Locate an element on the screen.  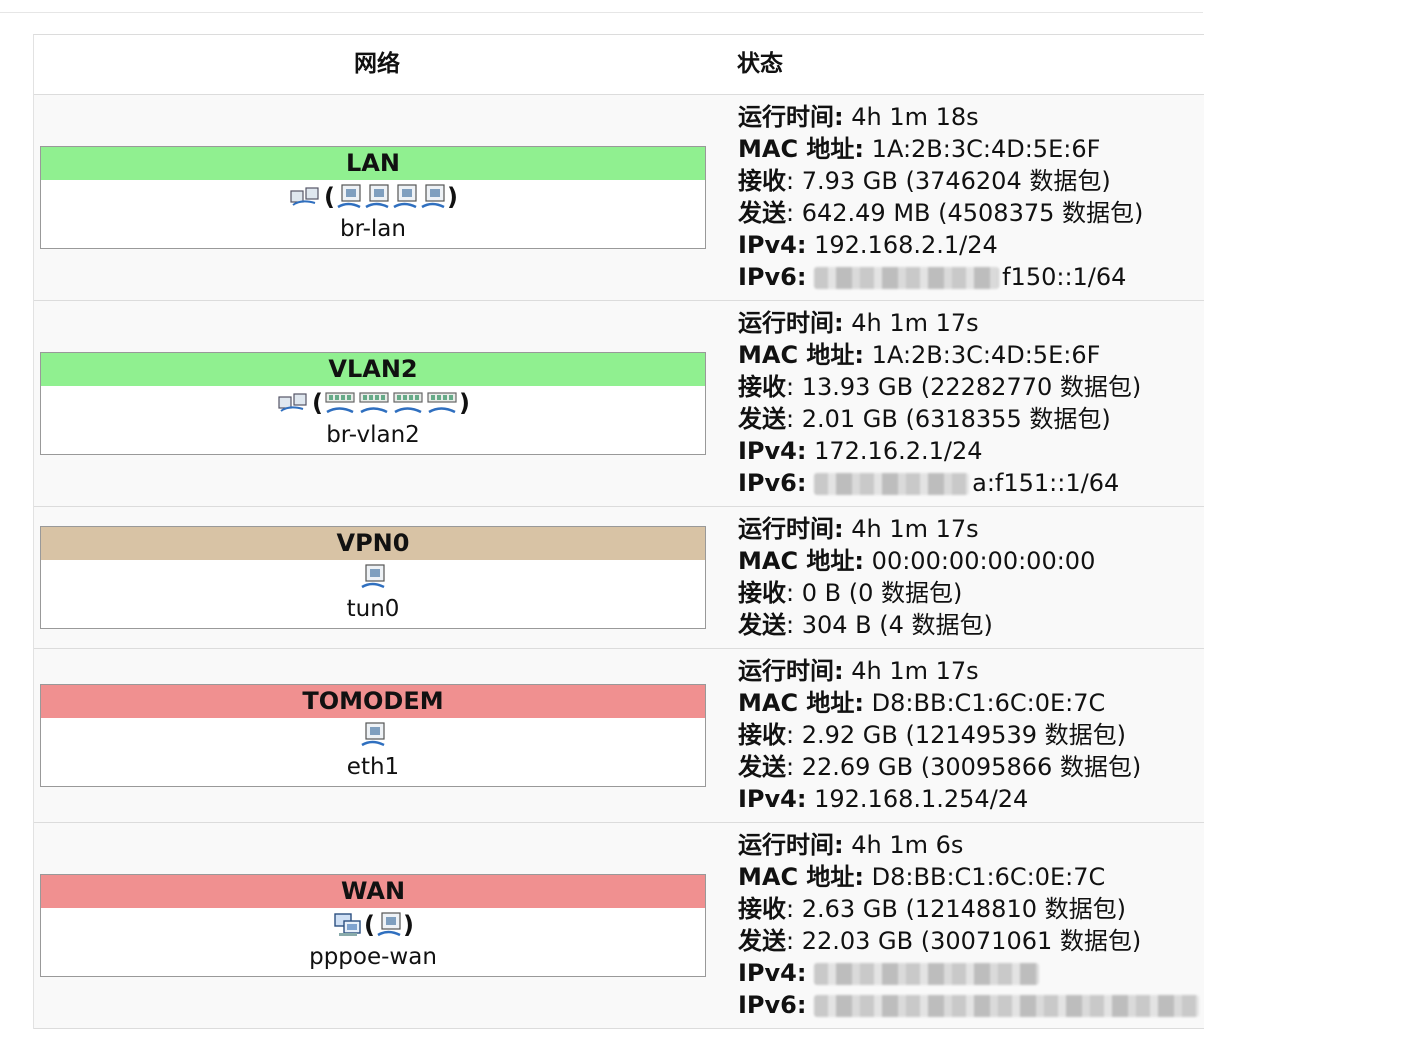
interface-badge-lan: LAN ( ) br-lan is located at coordinates (373, 197).